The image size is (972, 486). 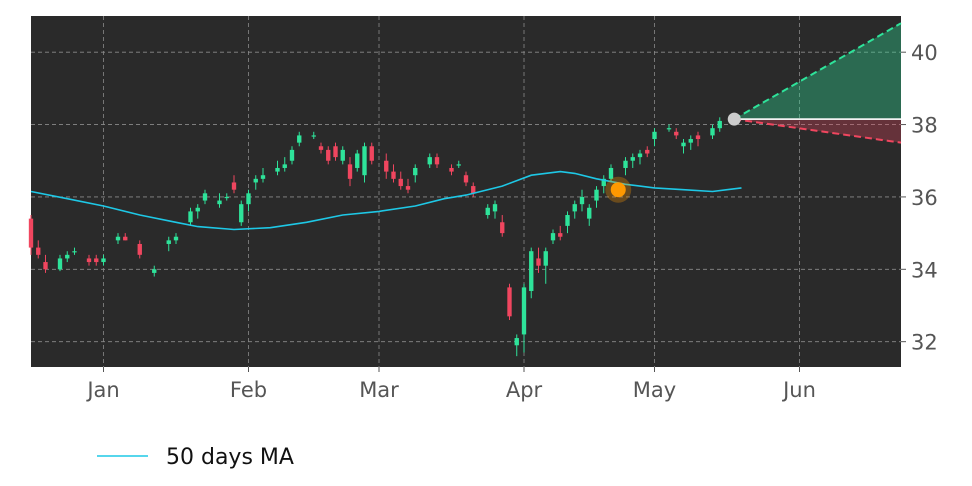 I want to click on y-tick-label: 38, so click(x=924, y=126).